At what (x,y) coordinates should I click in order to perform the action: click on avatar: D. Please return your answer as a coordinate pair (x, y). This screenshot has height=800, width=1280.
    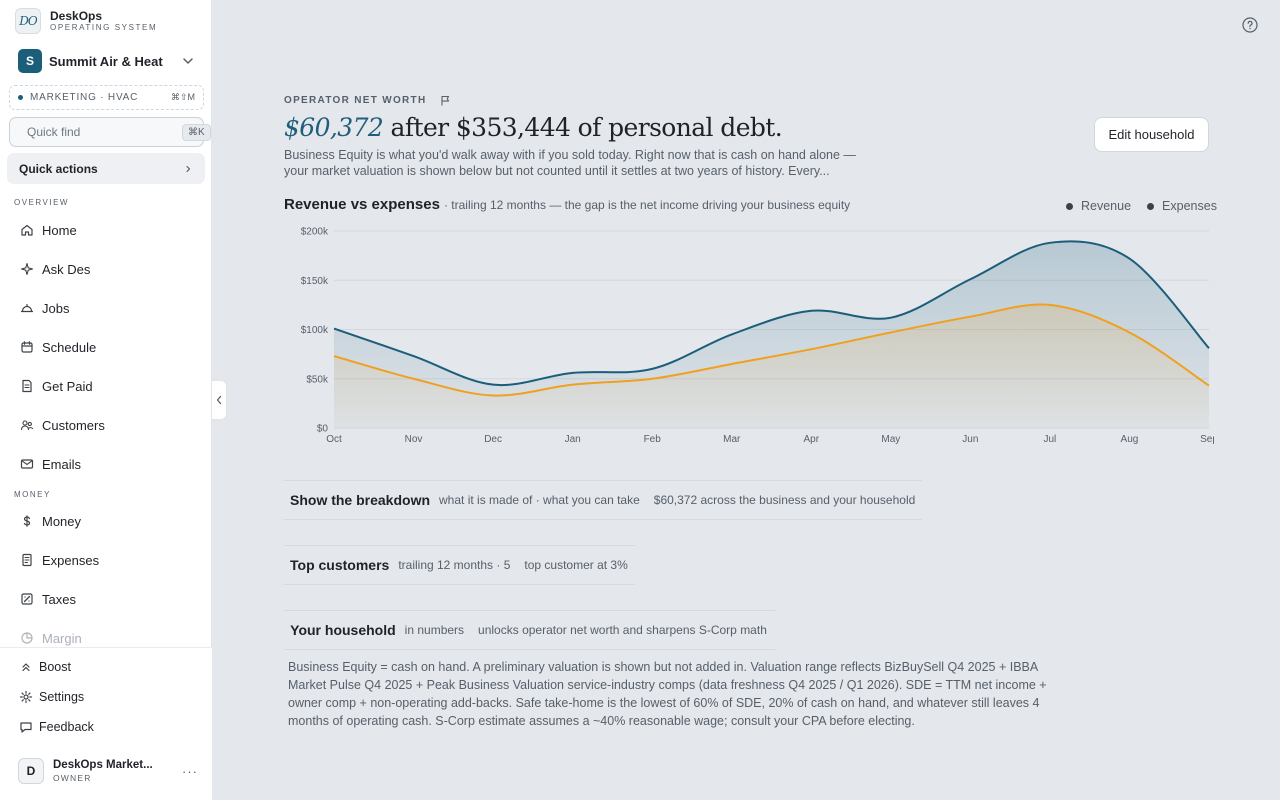
    Looking at the image, I should click on (31, 771).